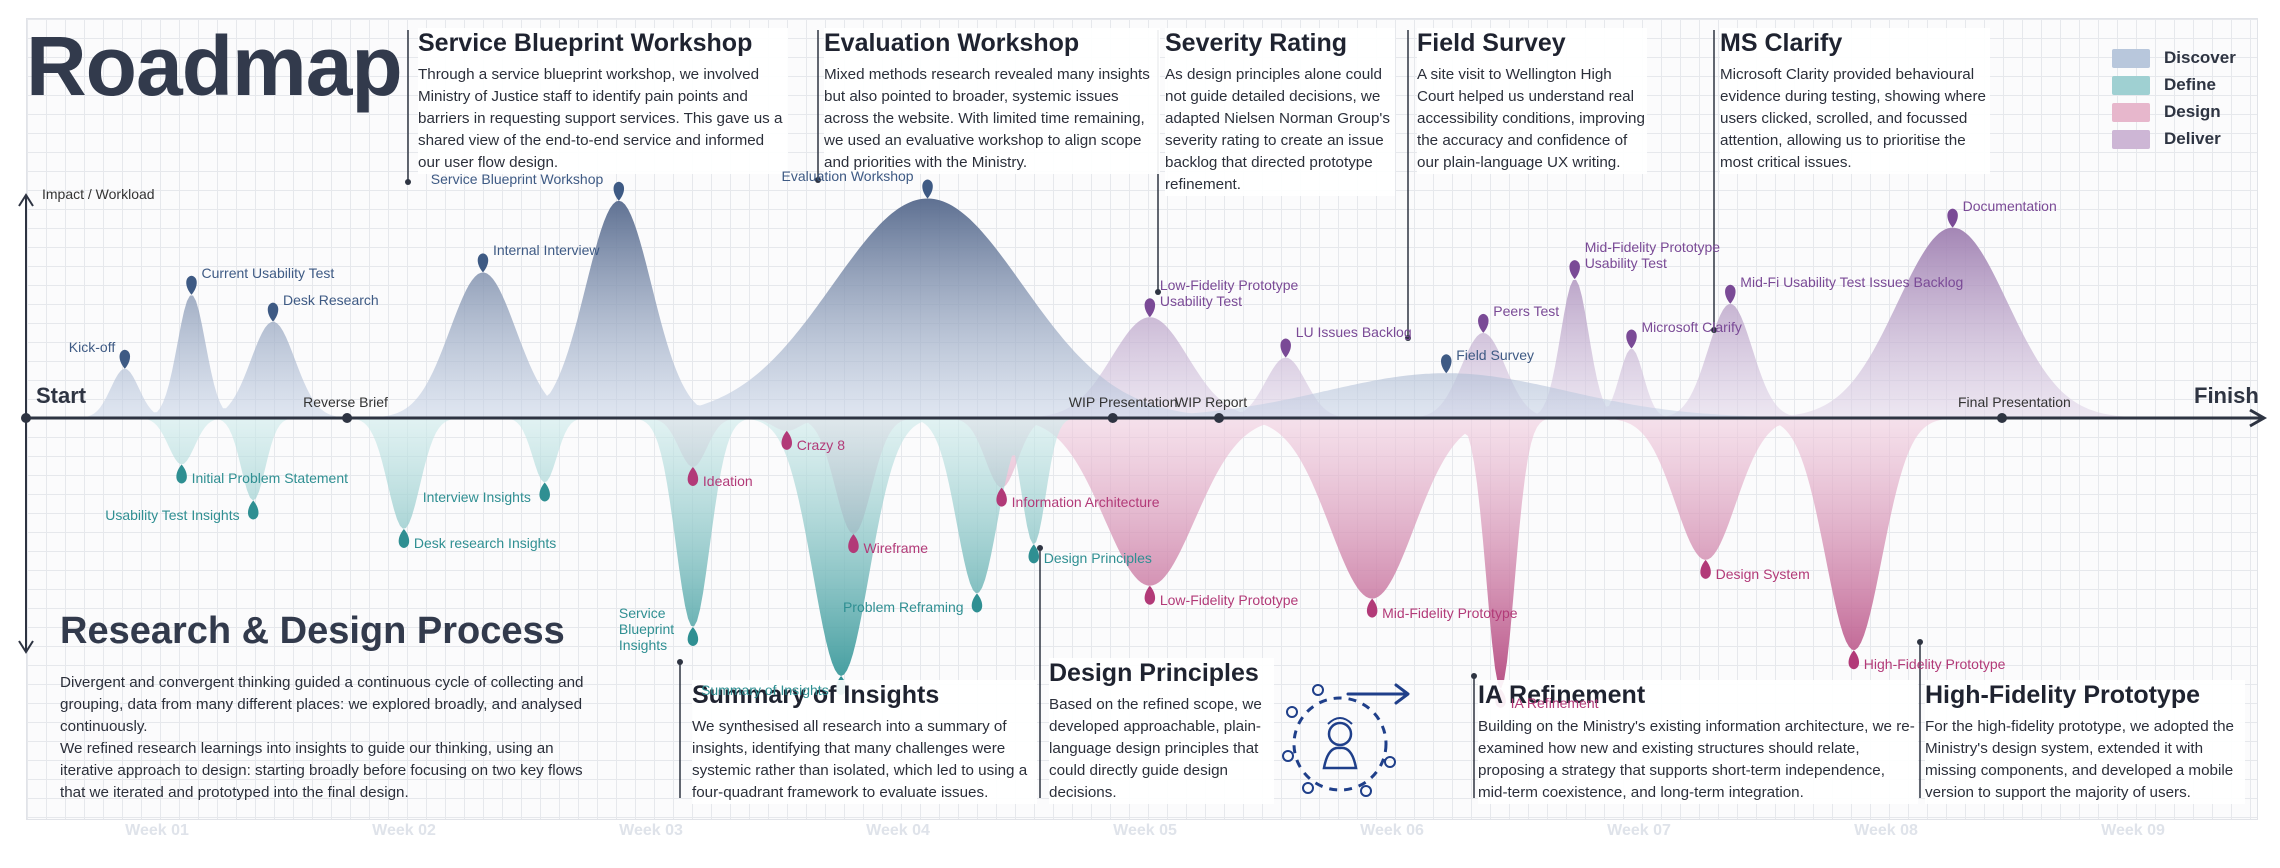 The width and height of the screenshot is (2280, 868). What do you see at coordinates (1123, 402) in the screenshot?
I see `milestone-label: WIP Presentation` at bounding box center [1123, 402].